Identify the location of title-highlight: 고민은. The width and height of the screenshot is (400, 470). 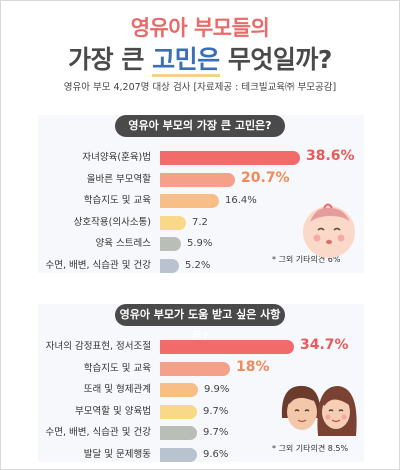
(186, 61).